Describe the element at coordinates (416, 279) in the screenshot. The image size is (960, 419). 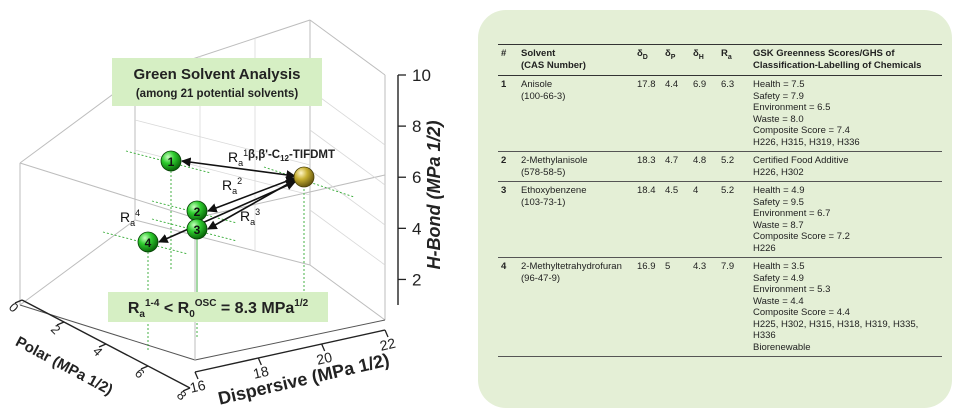
I see `z-tick-label: 2` at that location.